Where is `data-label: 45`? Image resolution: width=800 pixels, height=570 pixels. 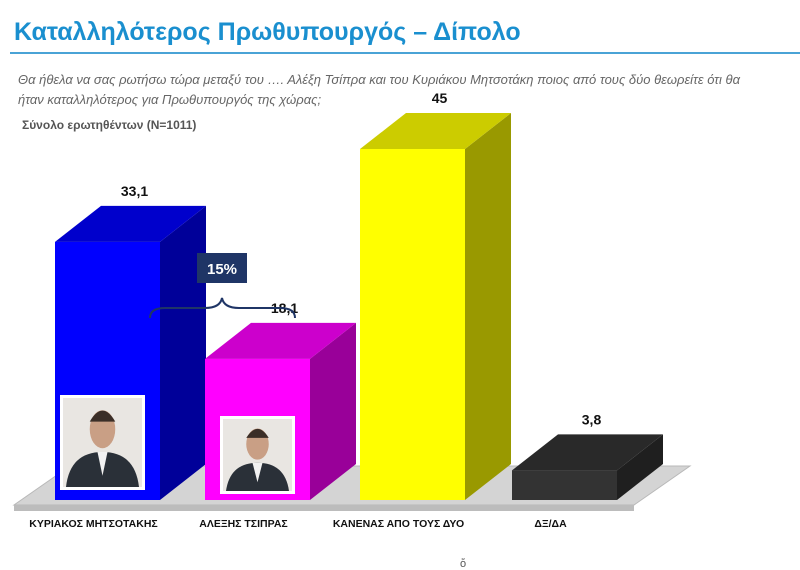
data-label: 45 is located at coordinates (440, 98).